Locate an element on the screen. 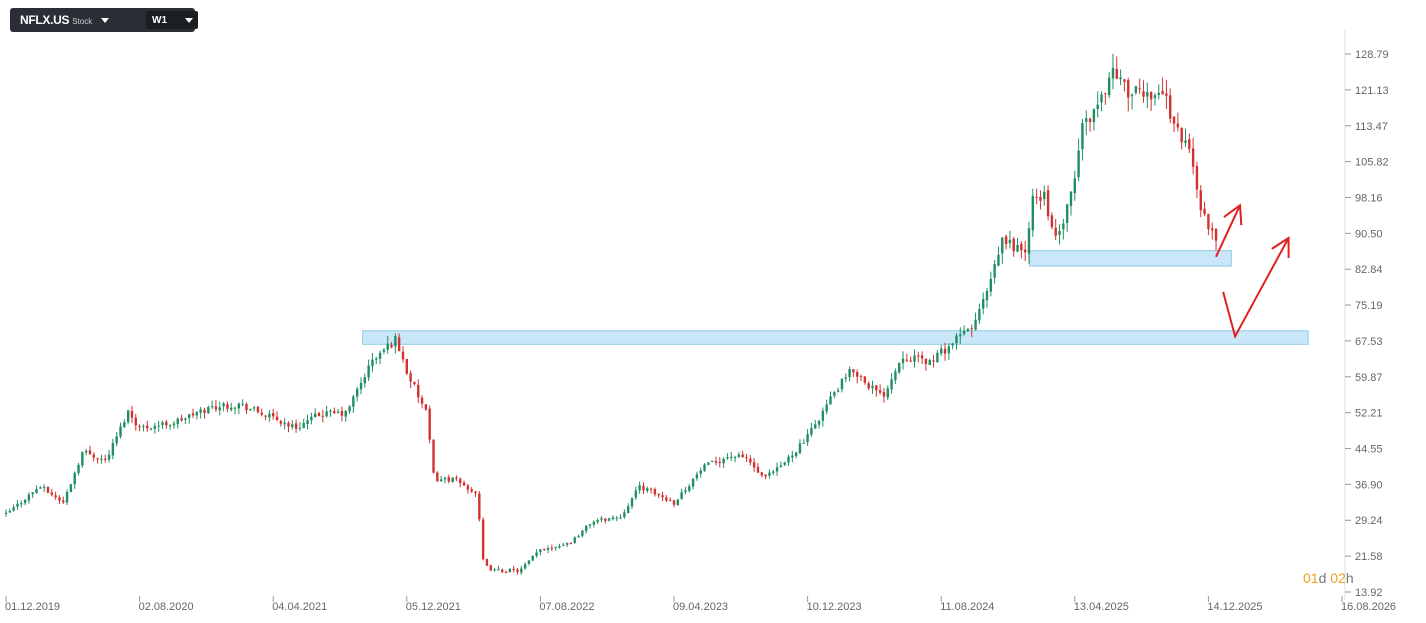 The height and width of the screenshot is (623, 1426). support-zone is located at coordinates (1130, 258).